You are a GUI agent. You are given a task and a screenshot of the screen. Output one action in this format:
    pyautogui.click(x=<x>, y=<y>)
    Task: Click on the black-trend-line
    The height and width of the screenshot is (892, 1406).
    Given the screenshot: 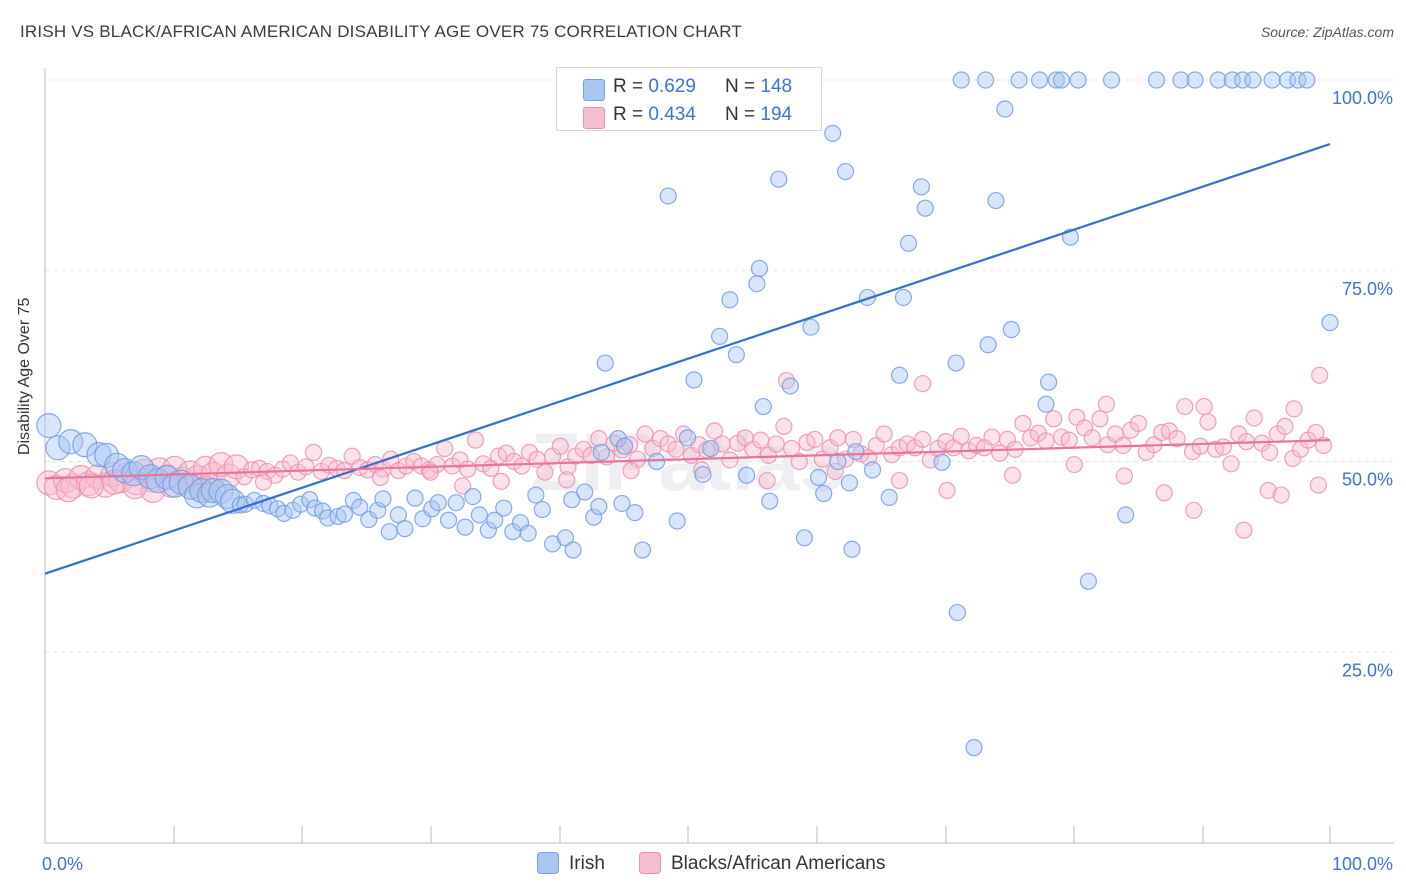 What is the action you would take?
    pyautogui.click(x=687, y=459)
    